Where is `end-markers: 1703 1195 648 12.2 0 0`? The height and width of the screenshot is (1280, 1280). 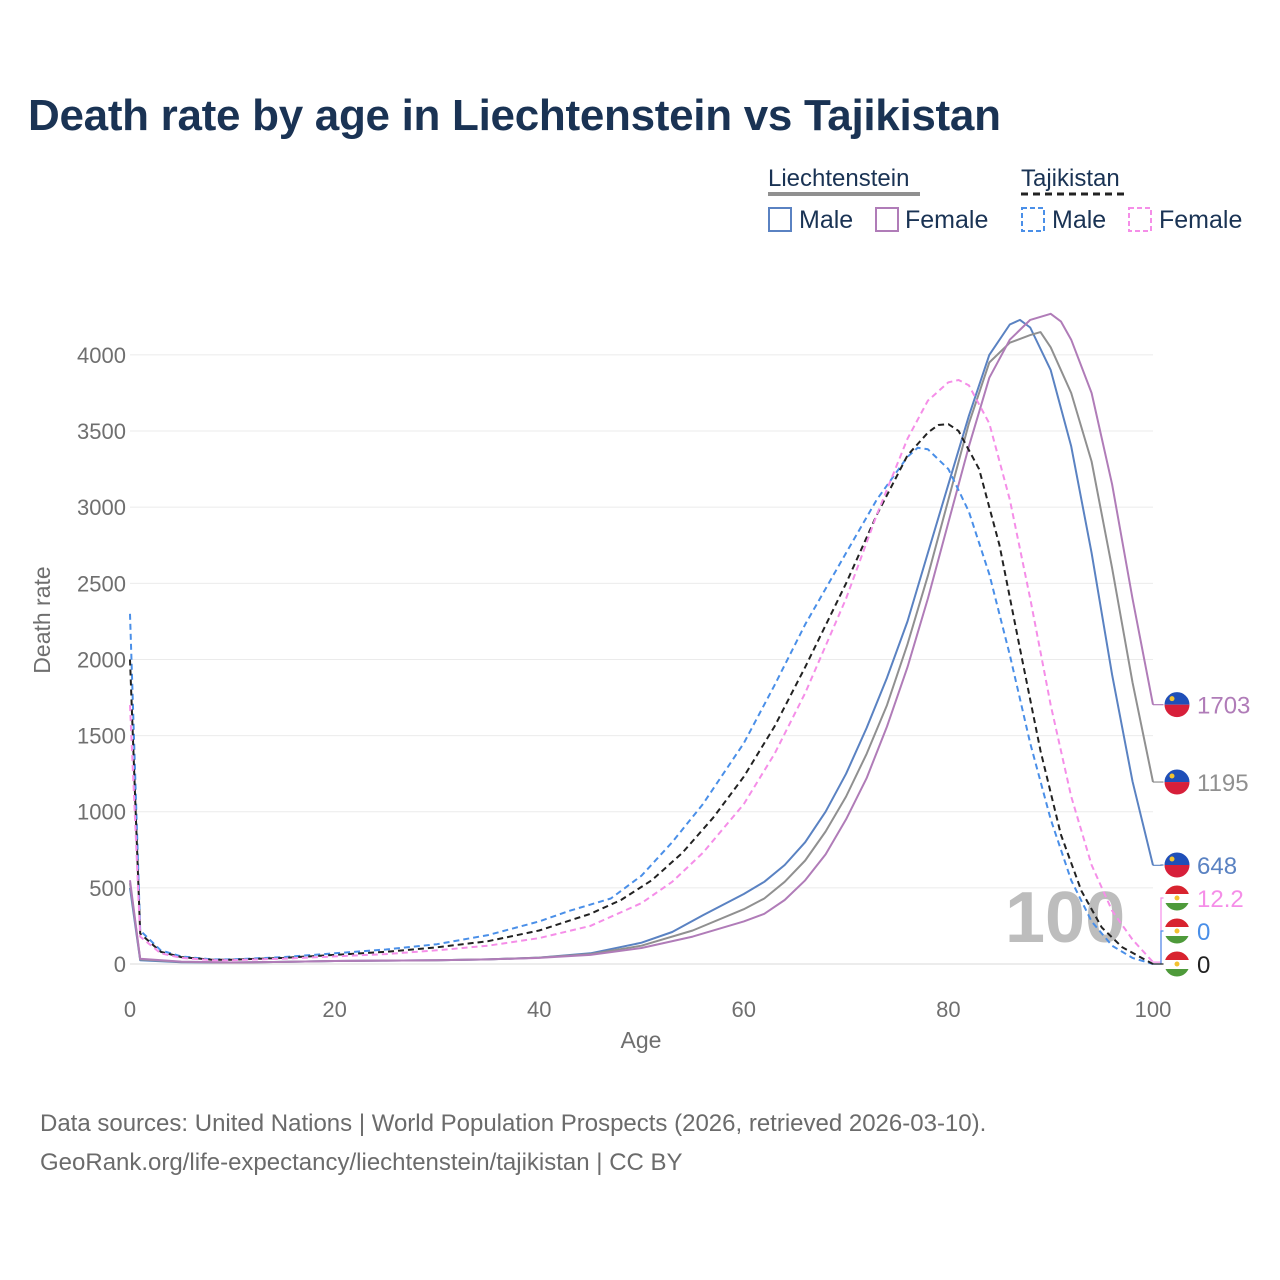
end-markers: 1703 1195 648 12.2 0 0 is located at coordinates (1201, 835).